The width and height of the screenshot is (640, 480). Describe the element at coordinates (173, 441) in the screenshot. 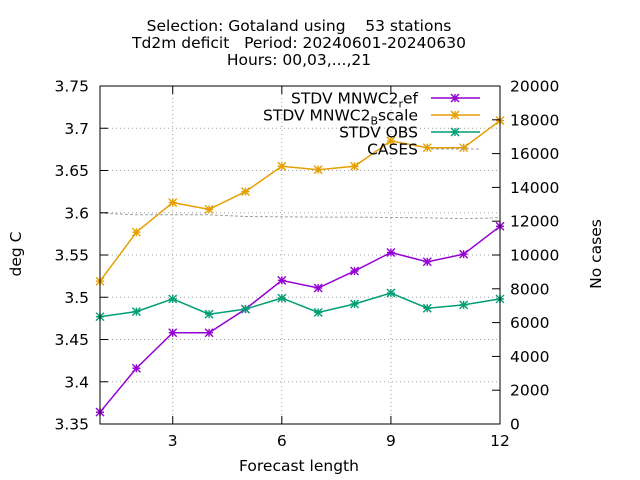

I see `x-tick-label: 3` at that location.